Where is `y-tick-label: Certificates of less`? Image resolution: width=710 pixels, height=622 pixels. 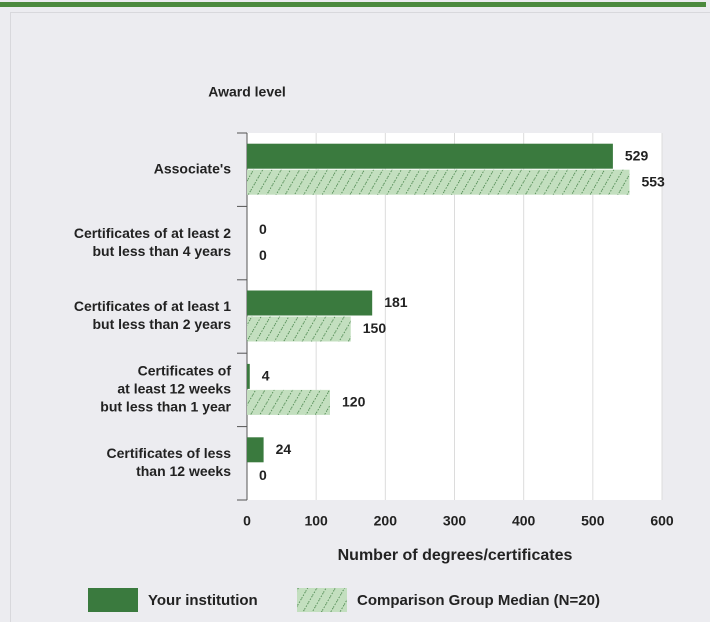 y-tick-label: Certificates of less is located at coordinates (169, 453).